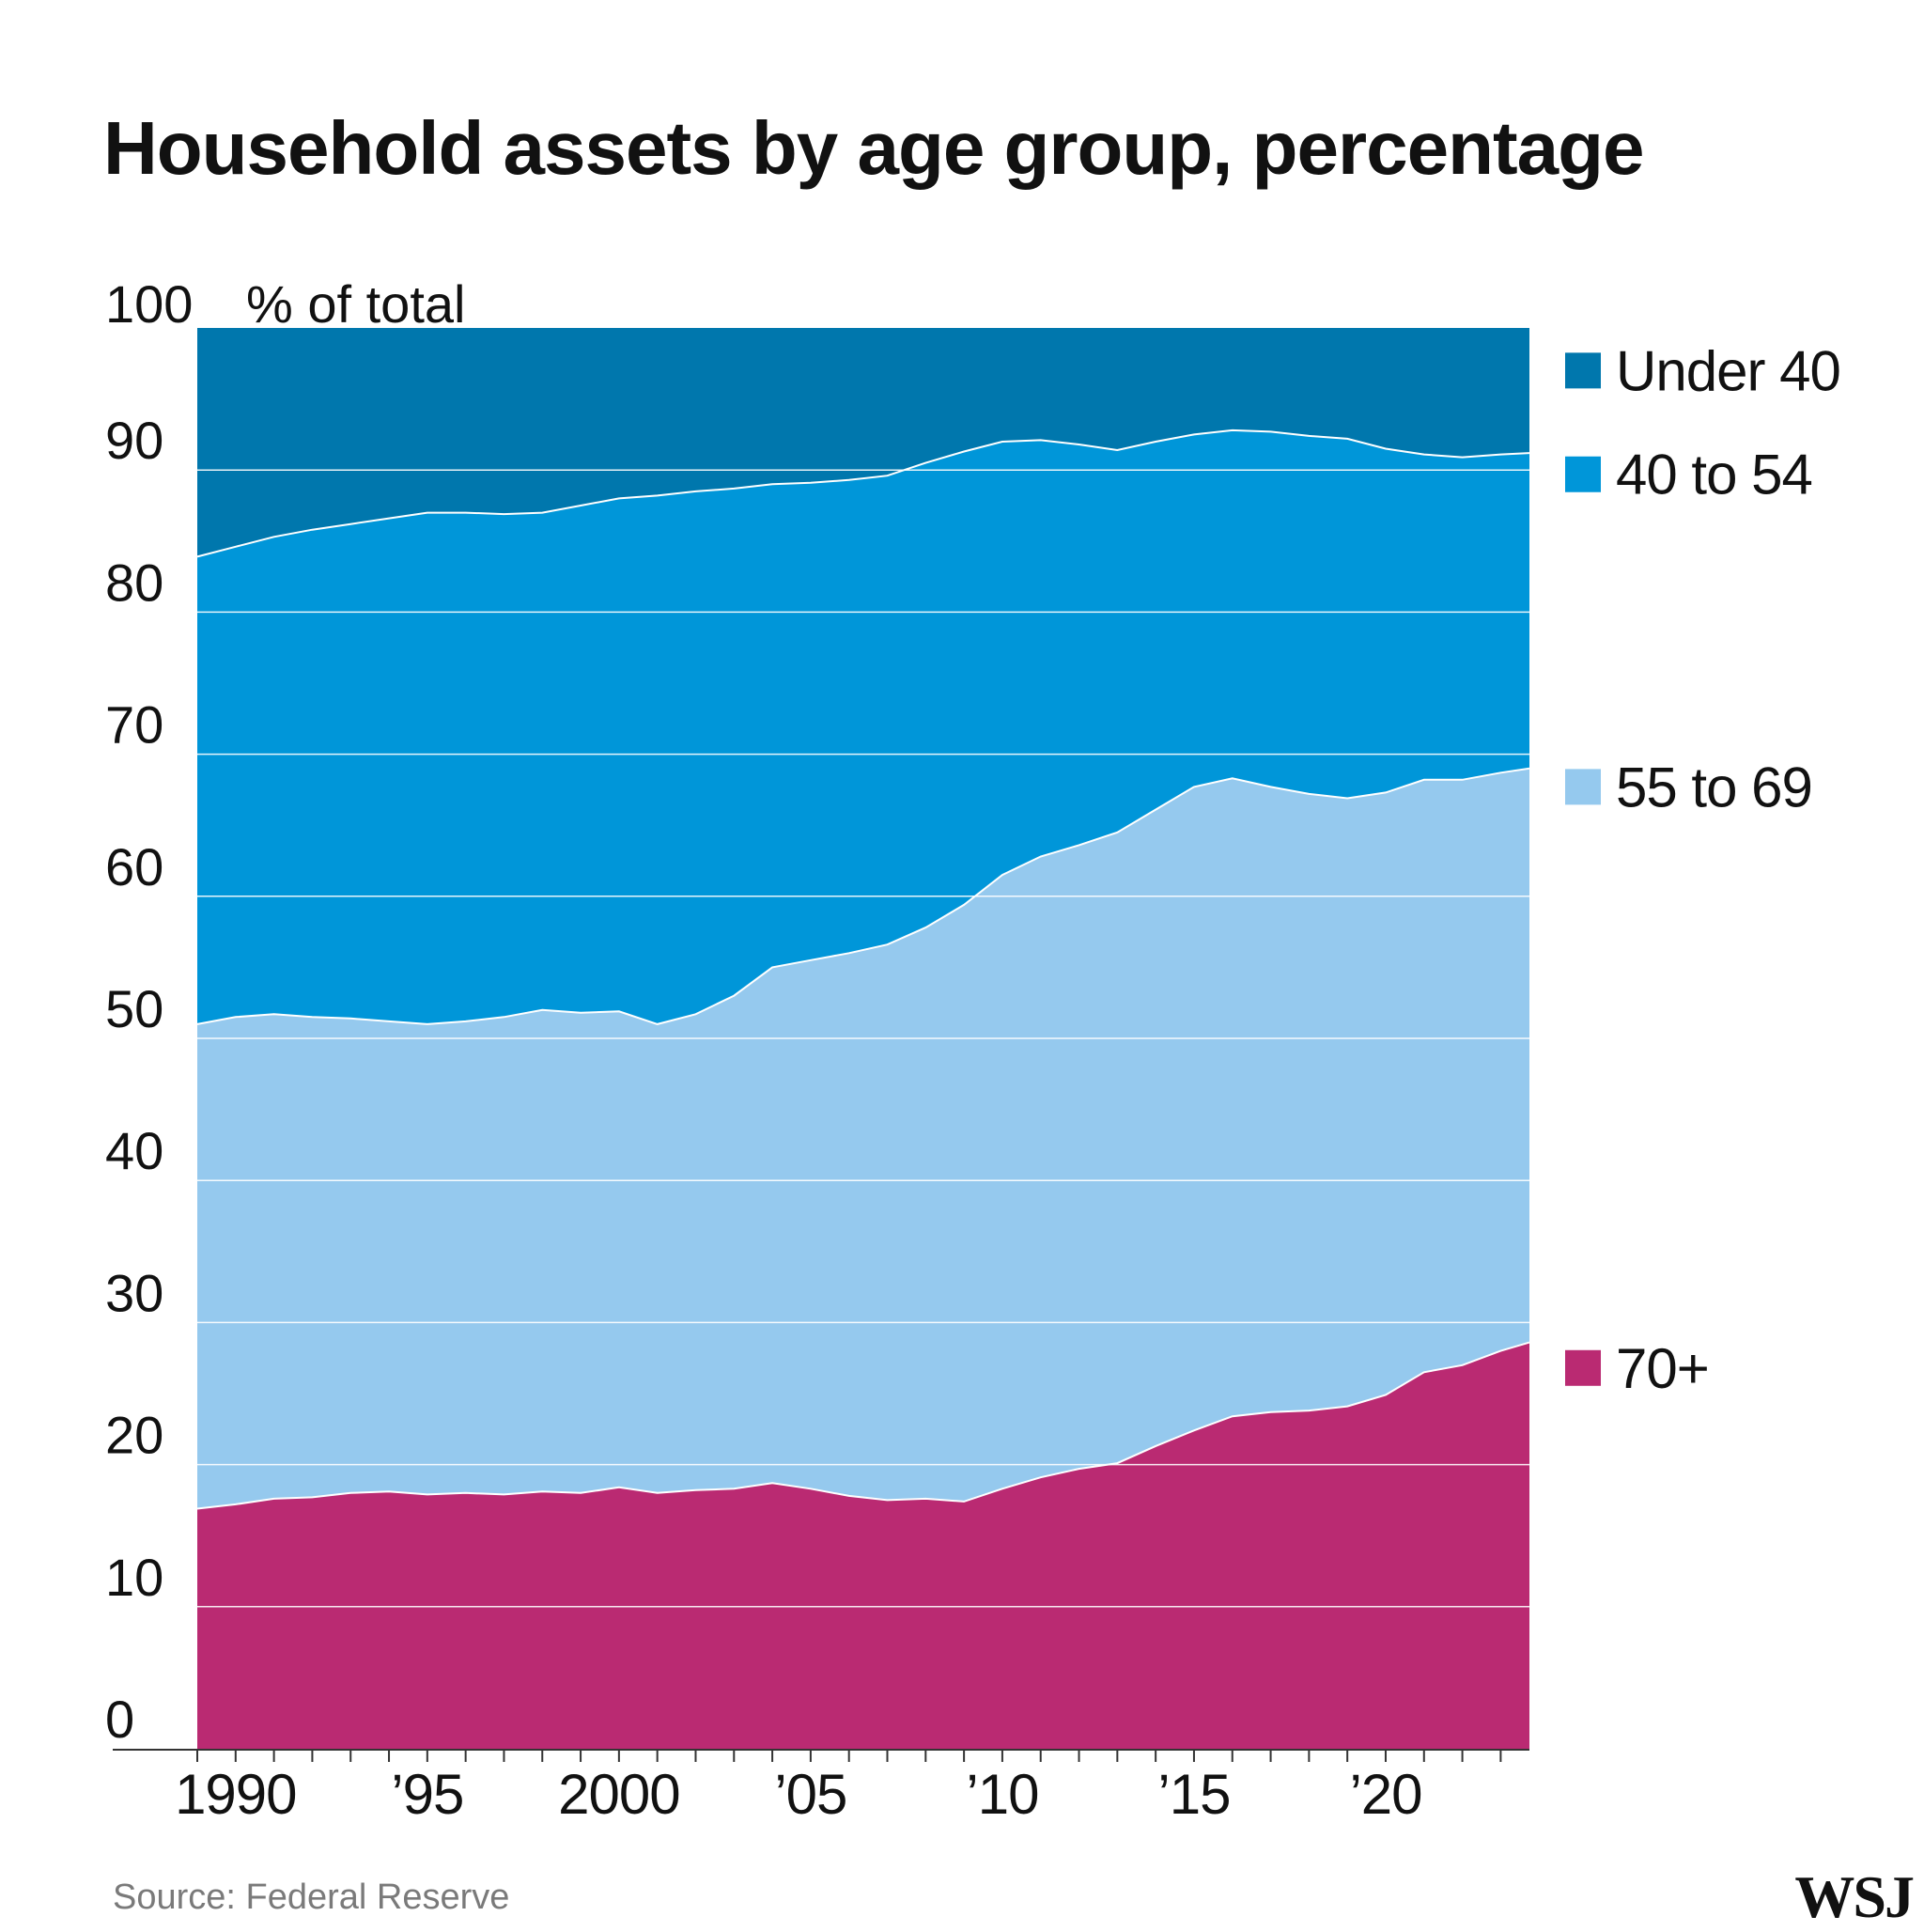 Image resolution: width=1924 pixels, height=1932 pixels. What do you see at coordinates (1728, 370) in the screenshot?
I see `legend-label-under-40: Under 40` at bounding box center [1728, 370].